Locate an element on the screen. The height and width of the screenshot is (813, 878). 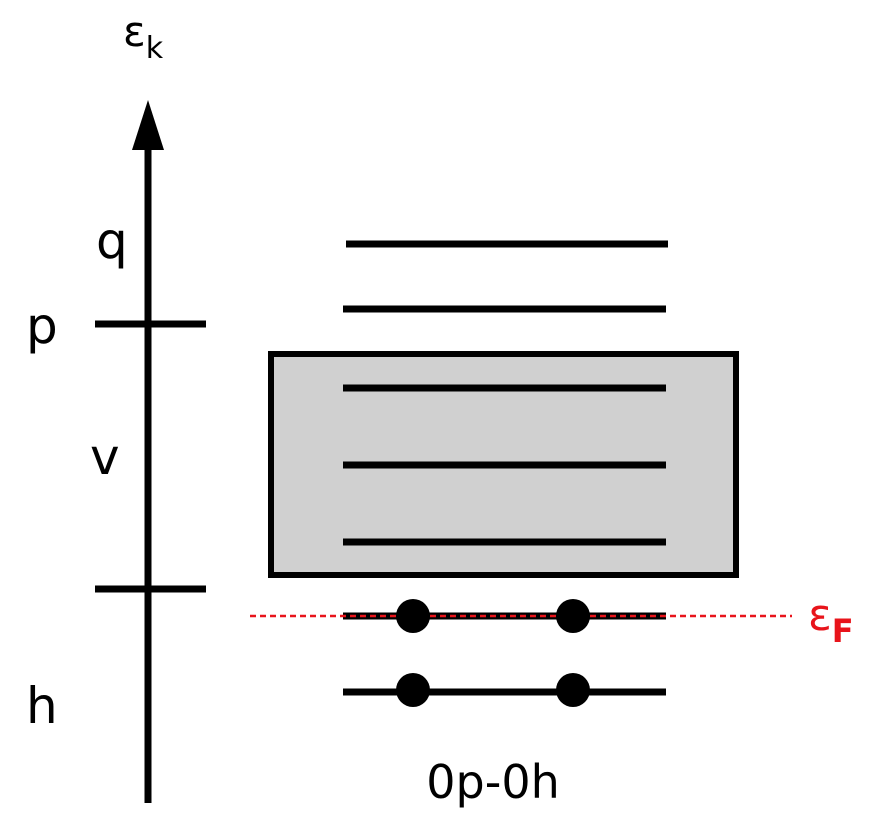
energy-axis-arrowhead is located at coordinates (148, 125).